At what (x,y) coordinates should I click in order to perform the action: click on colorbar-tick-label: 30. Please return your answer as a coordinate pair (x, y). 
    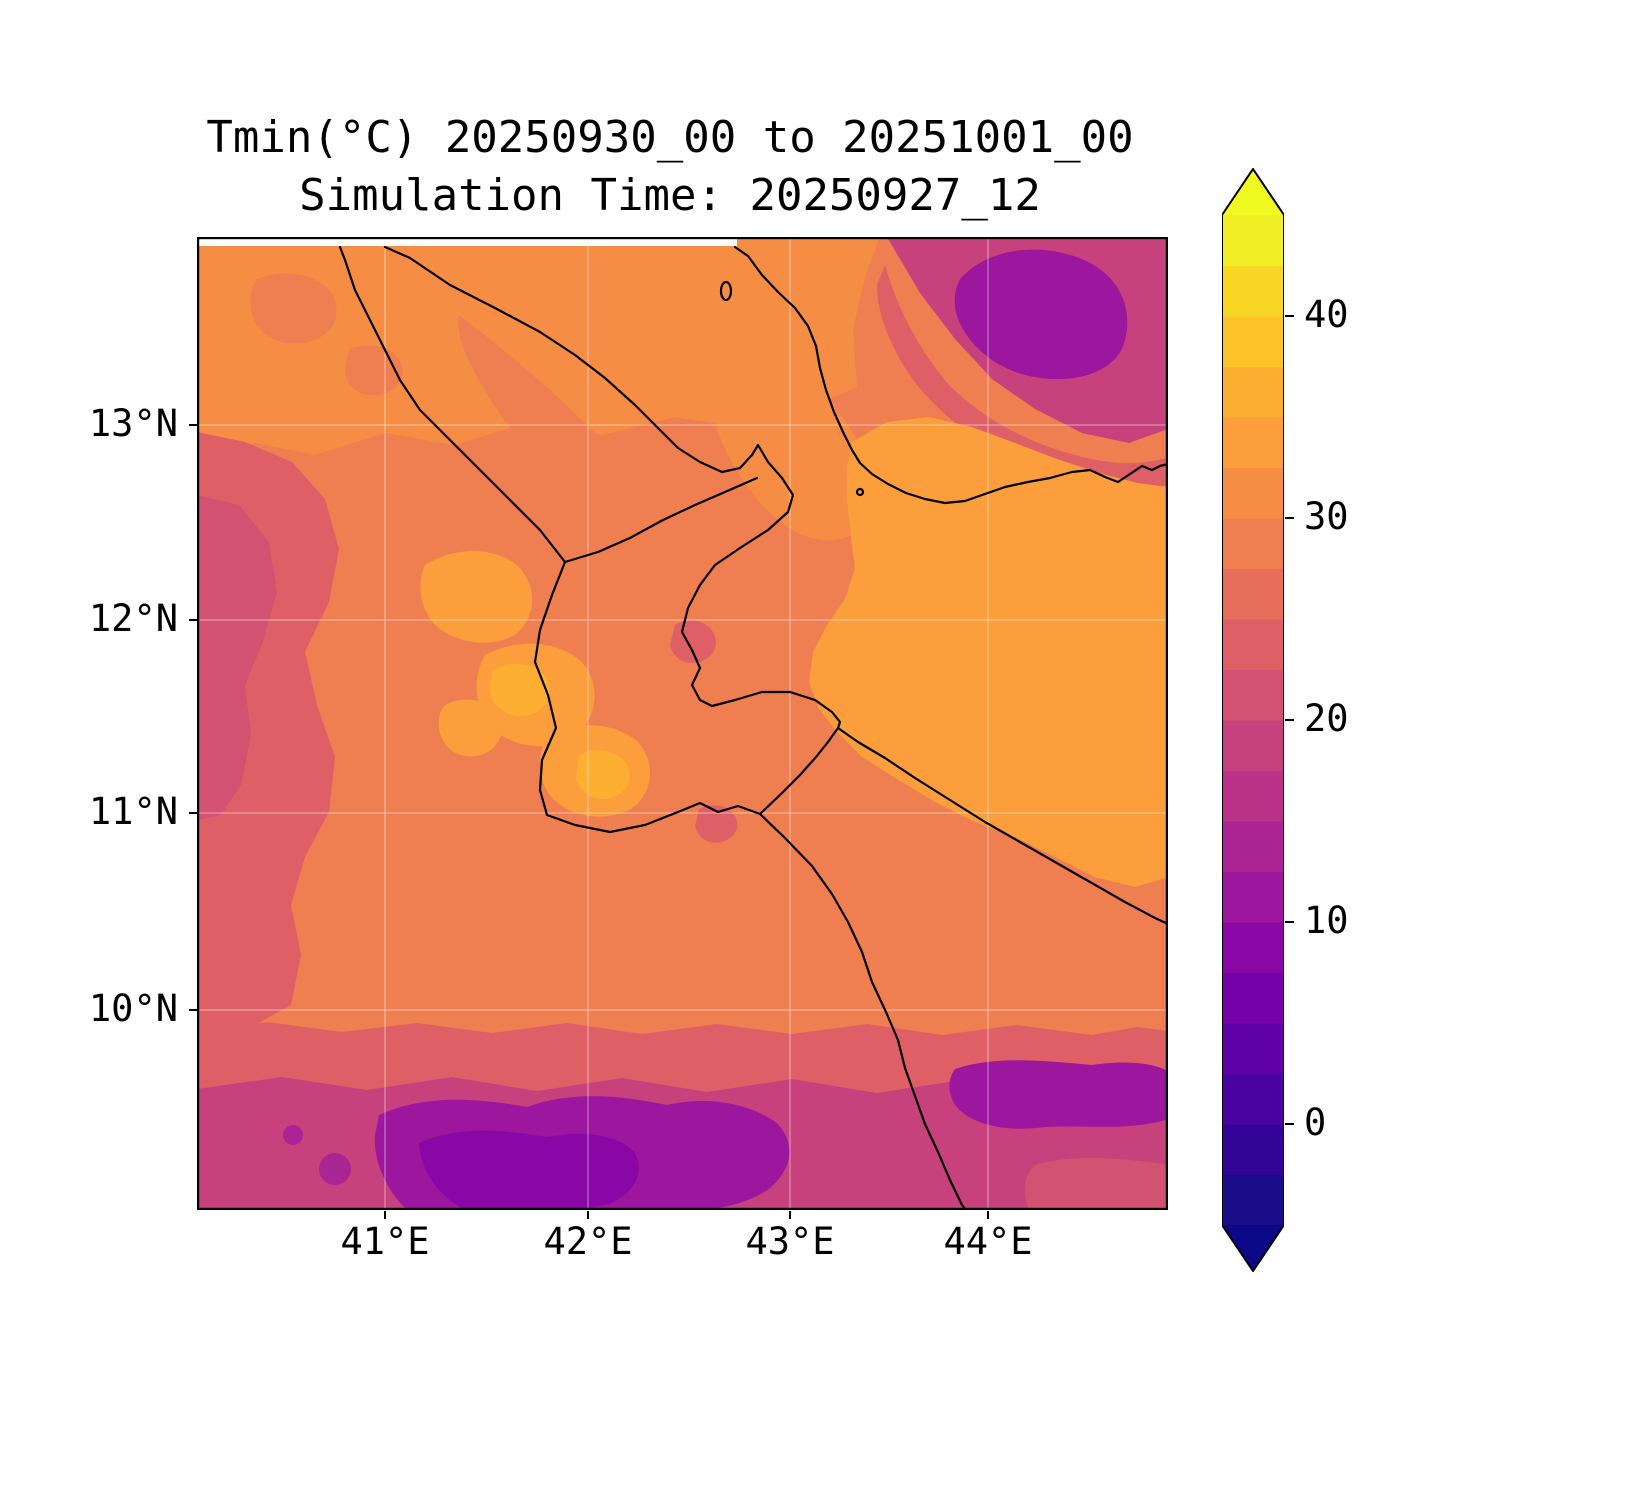
    Looking at the image, I should click on (1326, 516).